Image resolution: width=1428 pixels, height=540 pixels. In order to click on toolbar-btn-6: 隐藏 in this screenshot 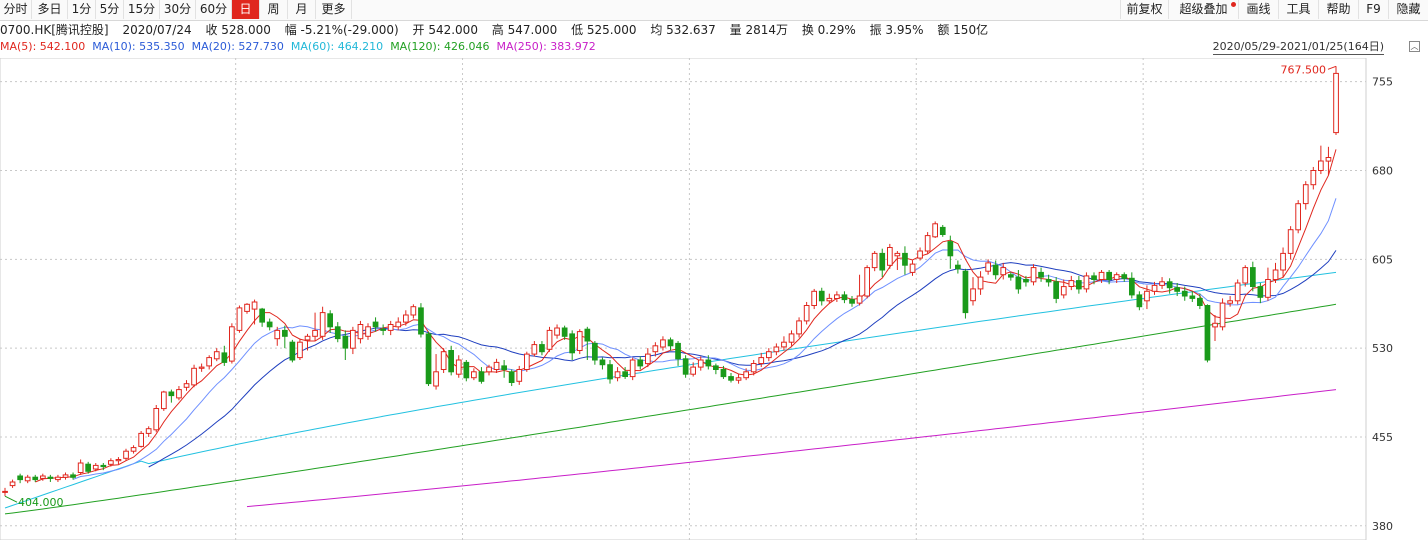, I will do `click(1408, 9)`.